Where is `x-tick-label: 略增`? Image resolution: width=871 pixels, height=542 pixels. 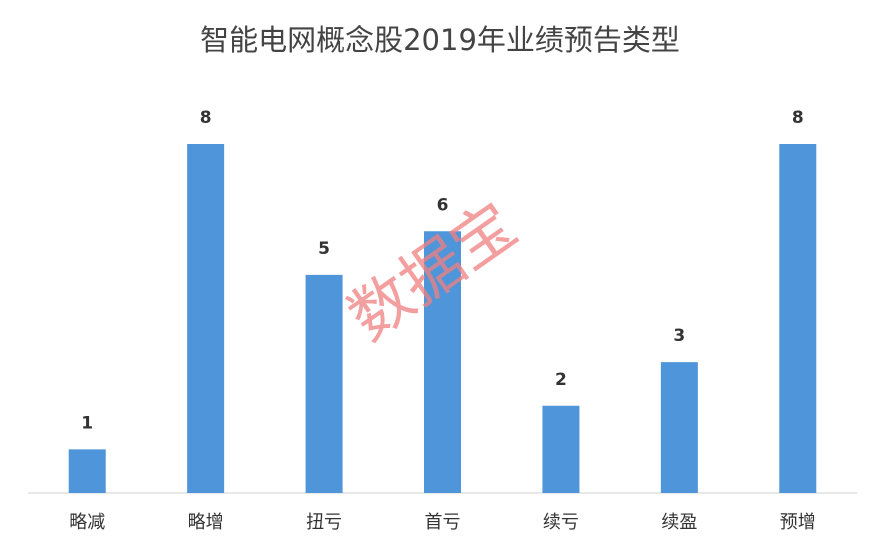 x-tick-label: 略增 is located at coordinates (206, 522).